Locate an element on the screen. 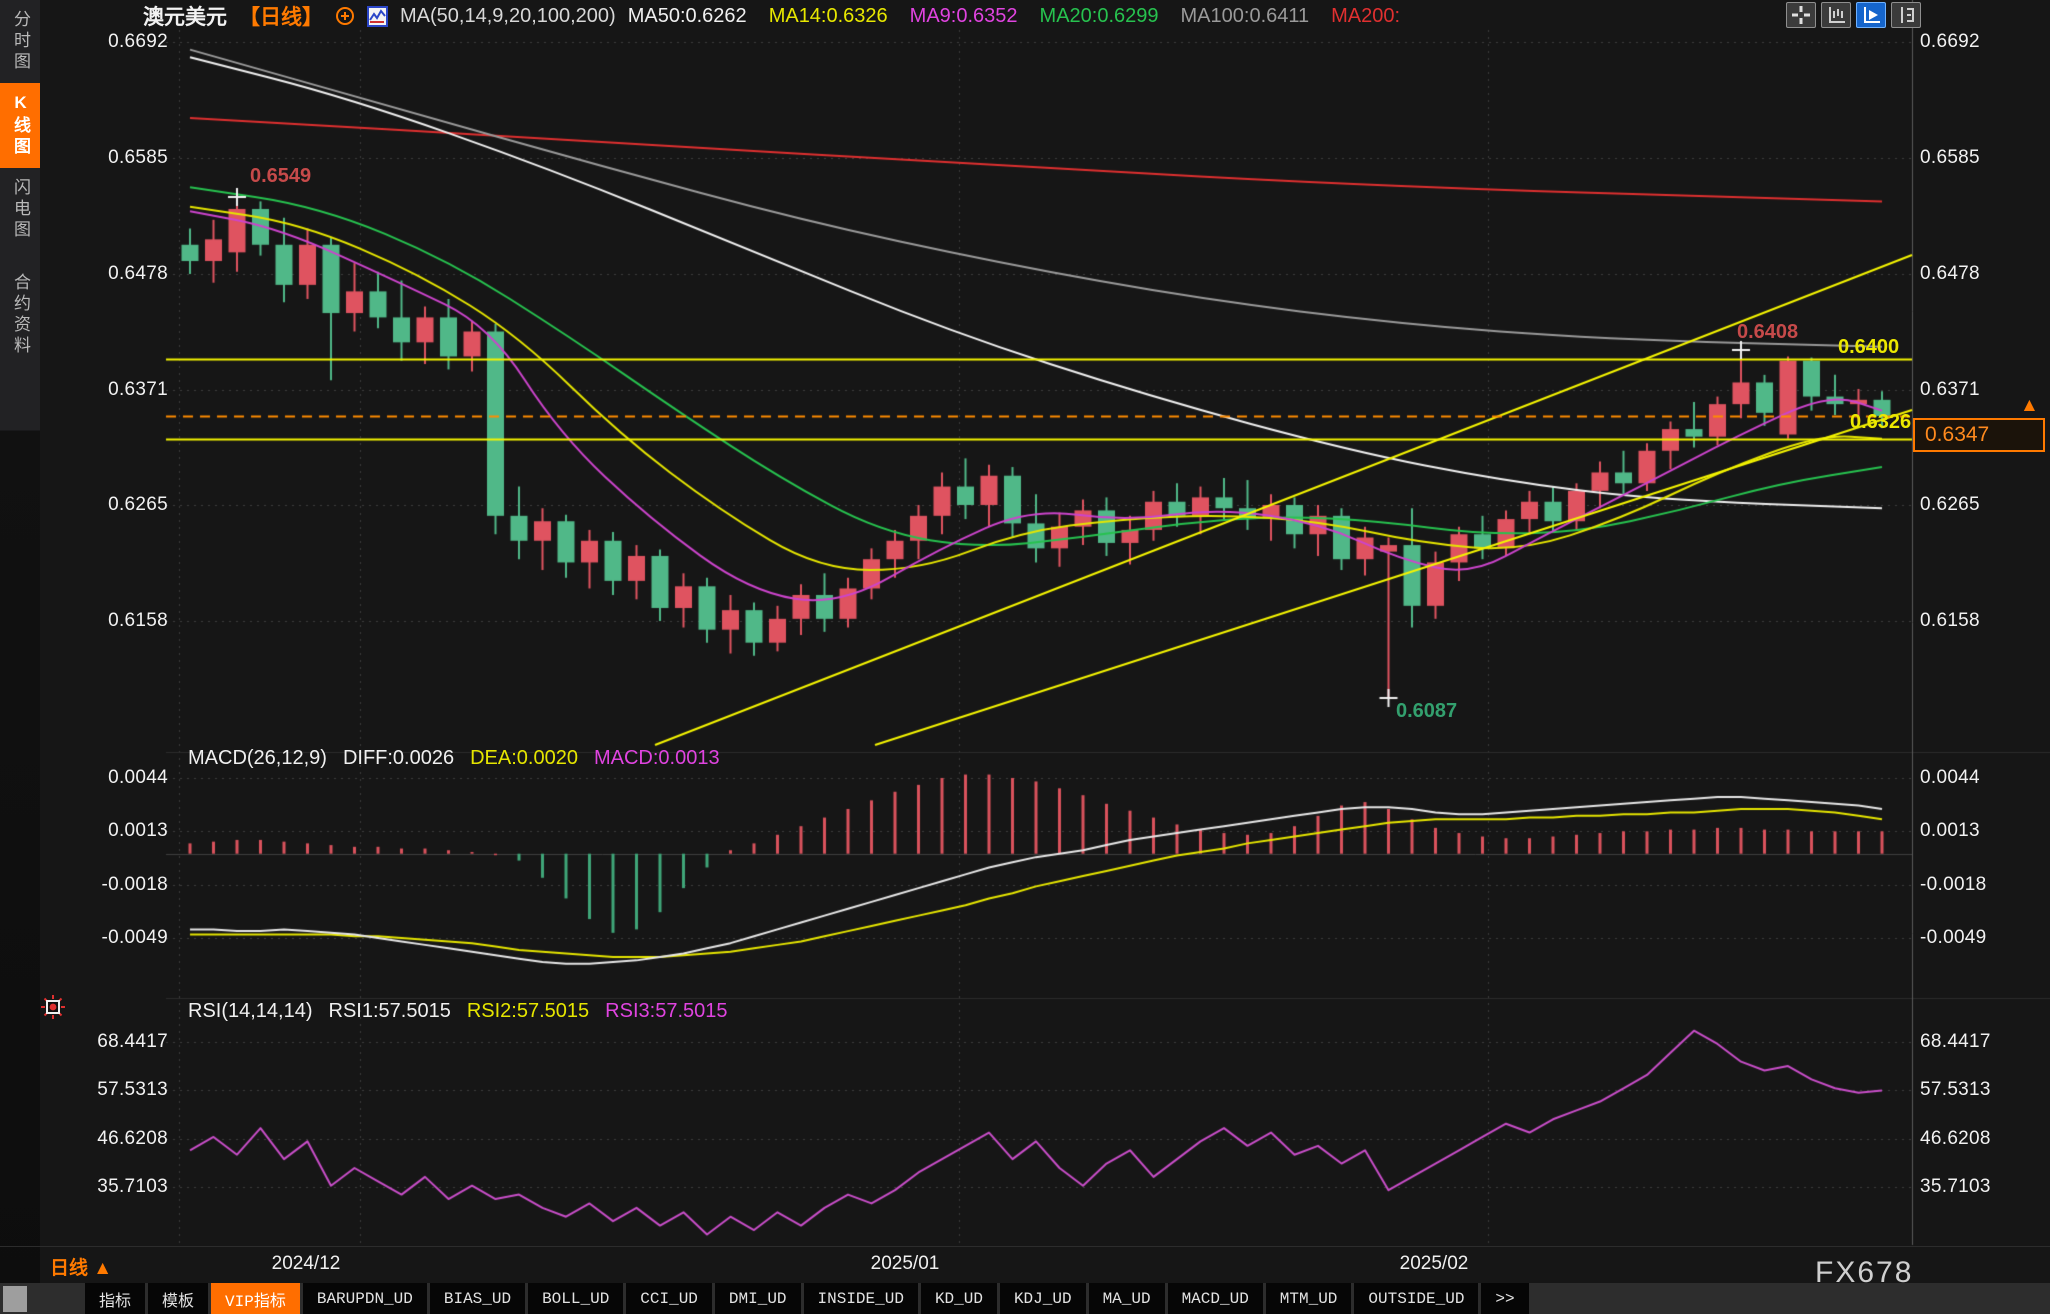 The height and width of the screenshot is (1314, 2050). add-indicator-icon is located at coordinates (345, 16).